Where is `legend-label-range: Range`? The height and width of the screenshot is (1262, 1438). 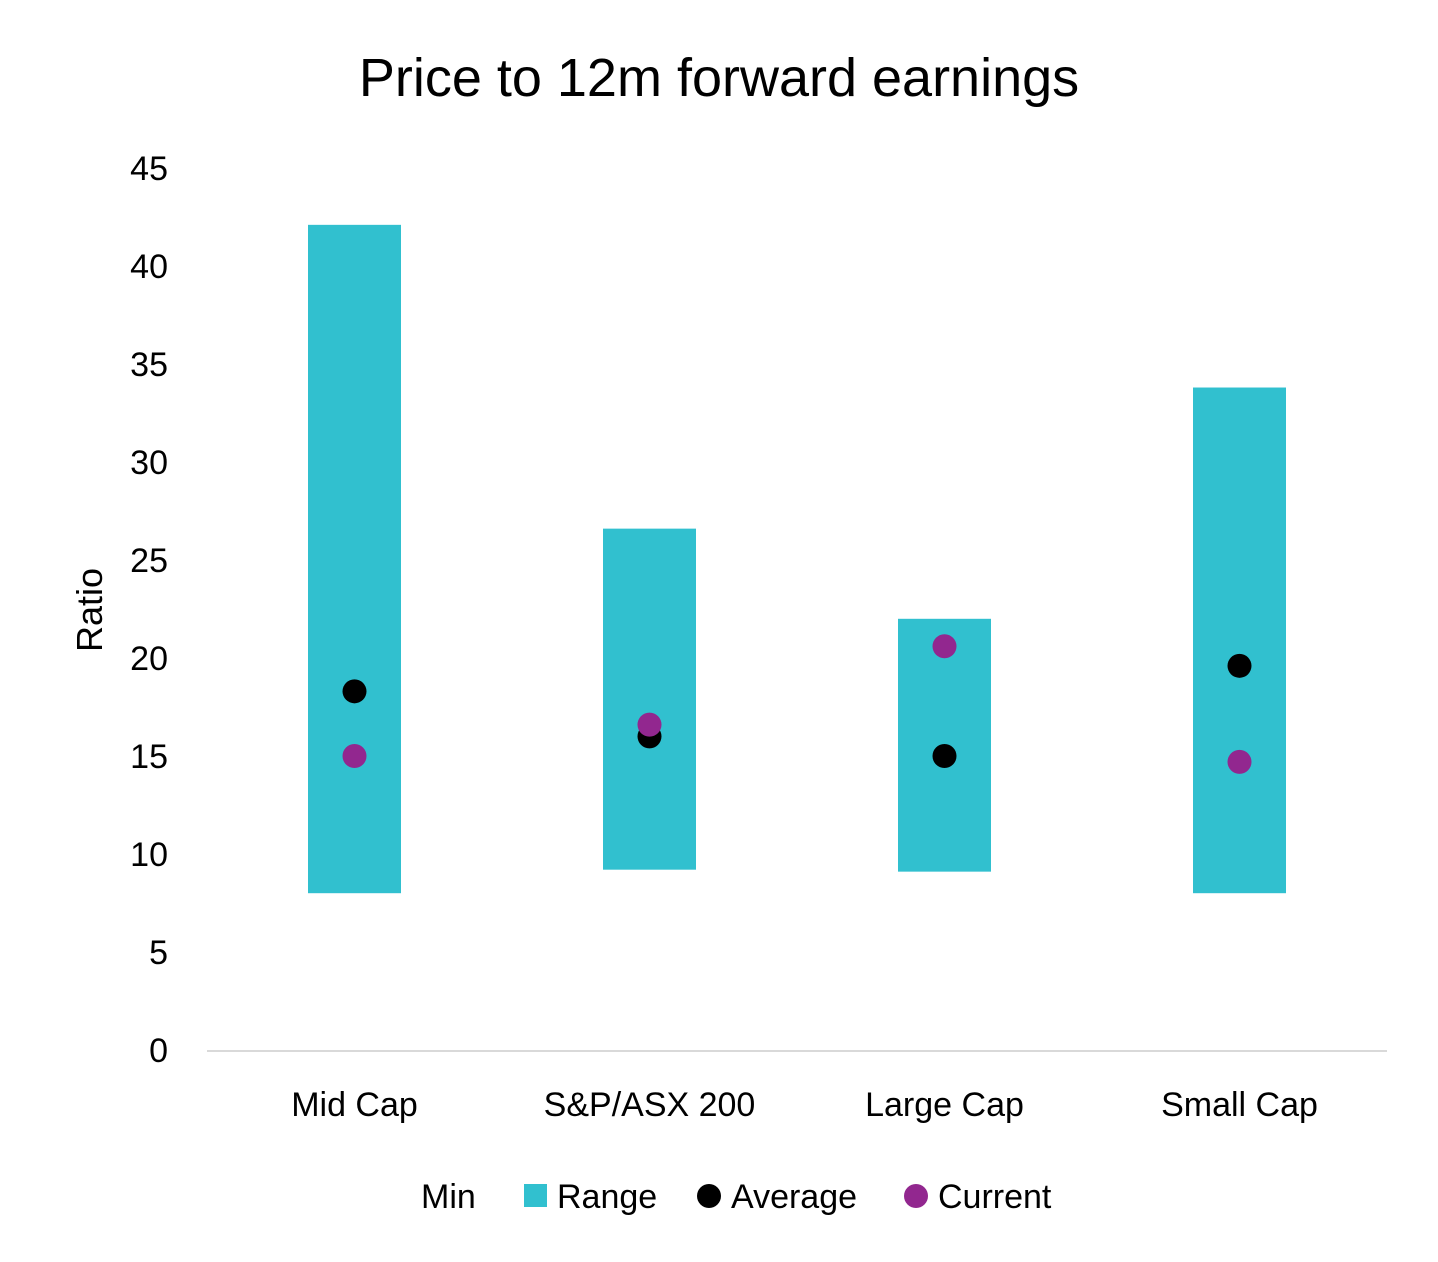
legend-label-range: Range is located at coordinates (607, 1197).